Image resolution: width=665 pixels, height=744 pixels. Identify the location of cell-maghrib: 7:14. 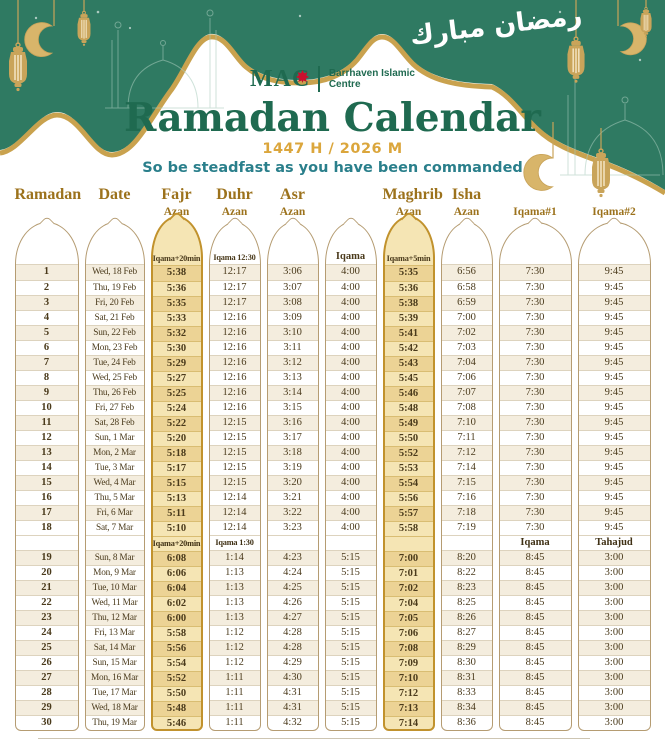
(408, 722).